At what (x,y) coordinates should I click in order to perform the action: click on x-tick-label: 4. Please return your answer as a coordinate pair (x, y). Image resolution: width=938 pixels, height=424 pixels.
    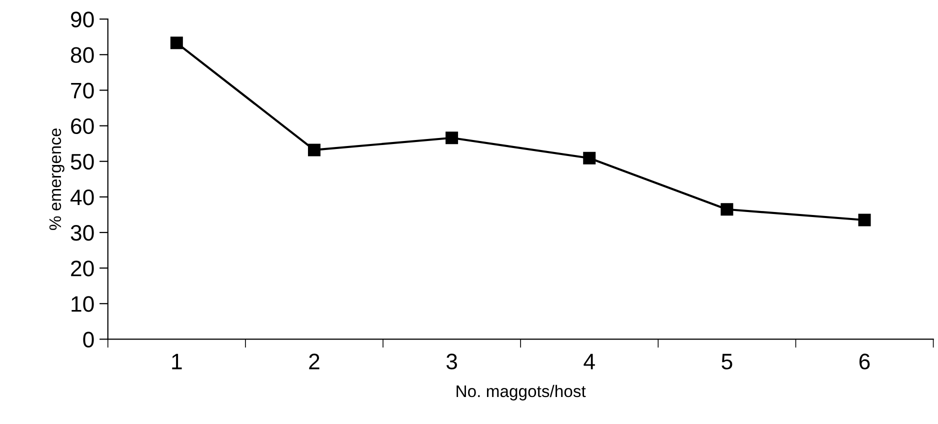
    Looking at the image, I should click on (589, 362).